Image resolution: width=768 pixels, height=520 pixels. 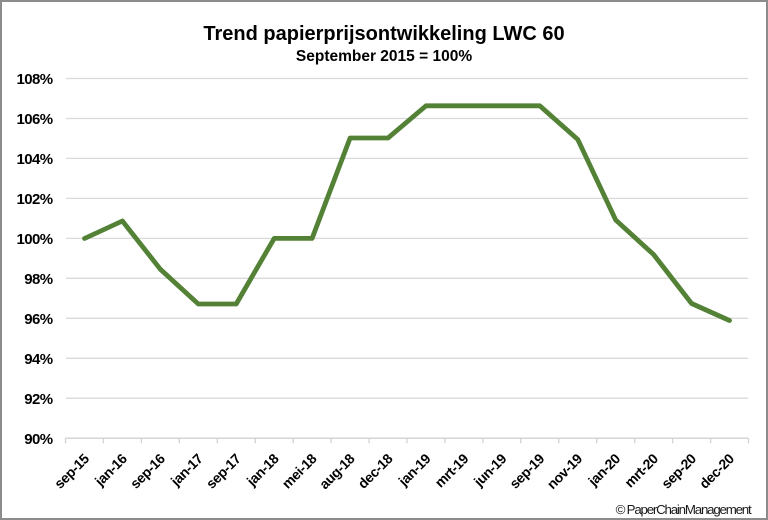 I want to click on svg-text: 92%, so click(x=38, y=399).